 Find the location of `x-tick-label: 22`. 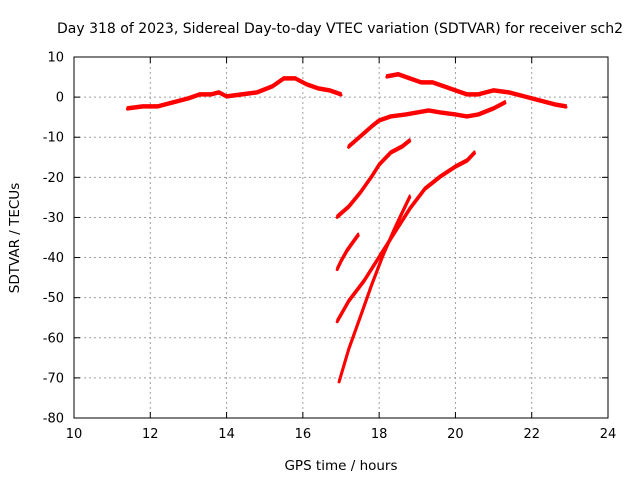

x-tick-label: 22 is located at coordinates (531, 434).